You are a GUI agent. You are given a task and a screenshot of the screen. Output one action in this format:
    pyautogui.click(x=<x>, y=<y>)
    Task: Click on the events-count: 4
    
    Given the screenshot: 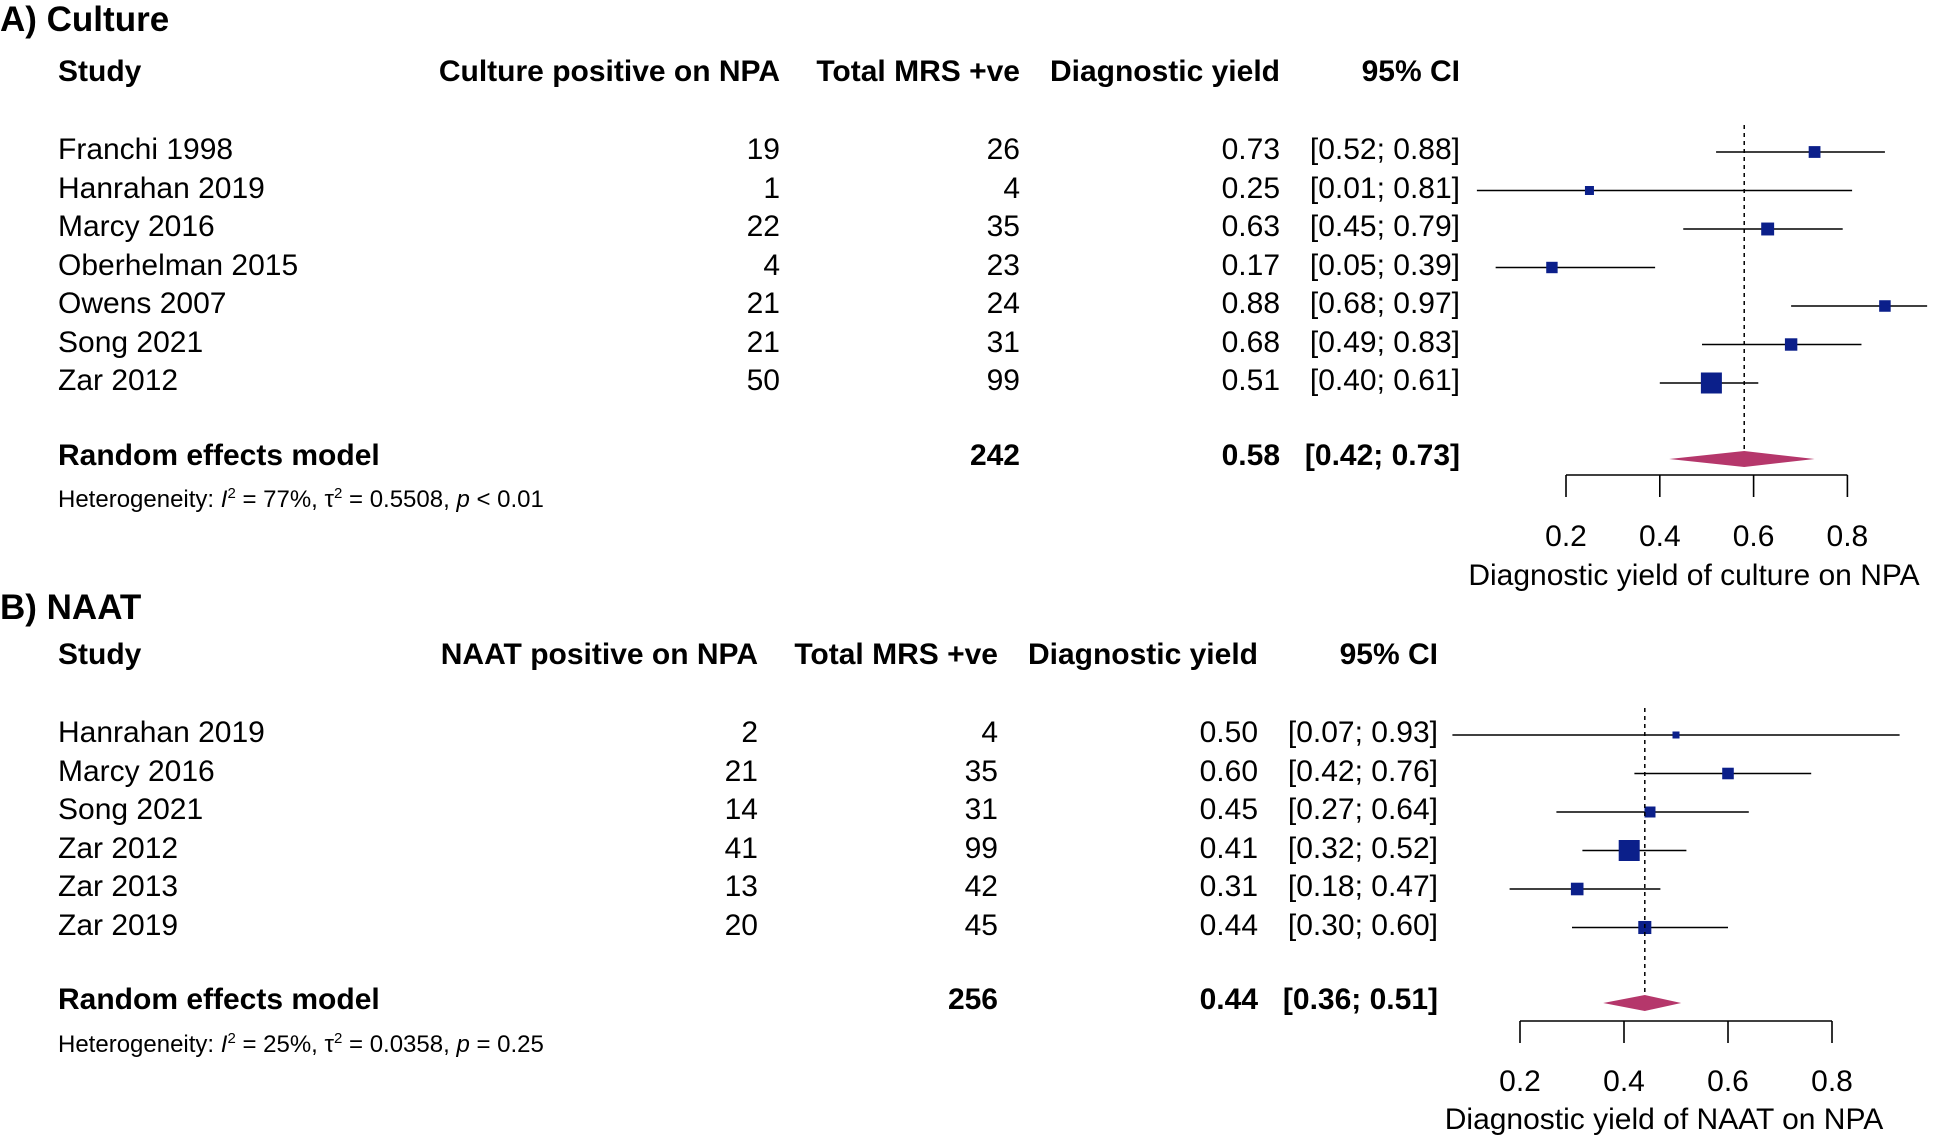 What is the action you would take?
    pyautogui.click(x=771, y=265)
    